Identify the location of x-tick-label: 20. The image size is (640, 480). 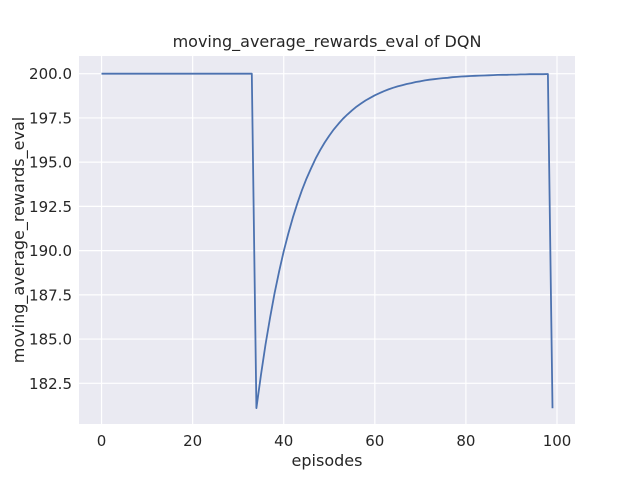
(192, 441).